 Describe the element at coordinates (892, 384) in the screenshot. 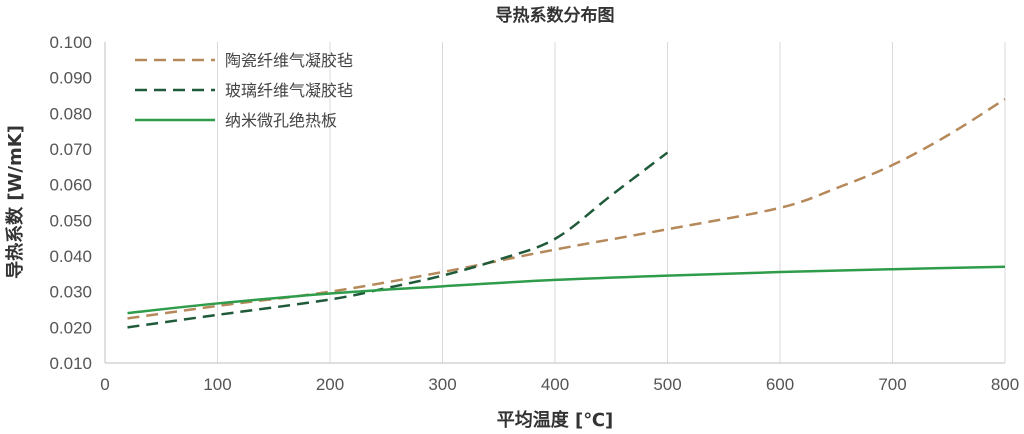

I see `x-tick-label: 700` at that location.